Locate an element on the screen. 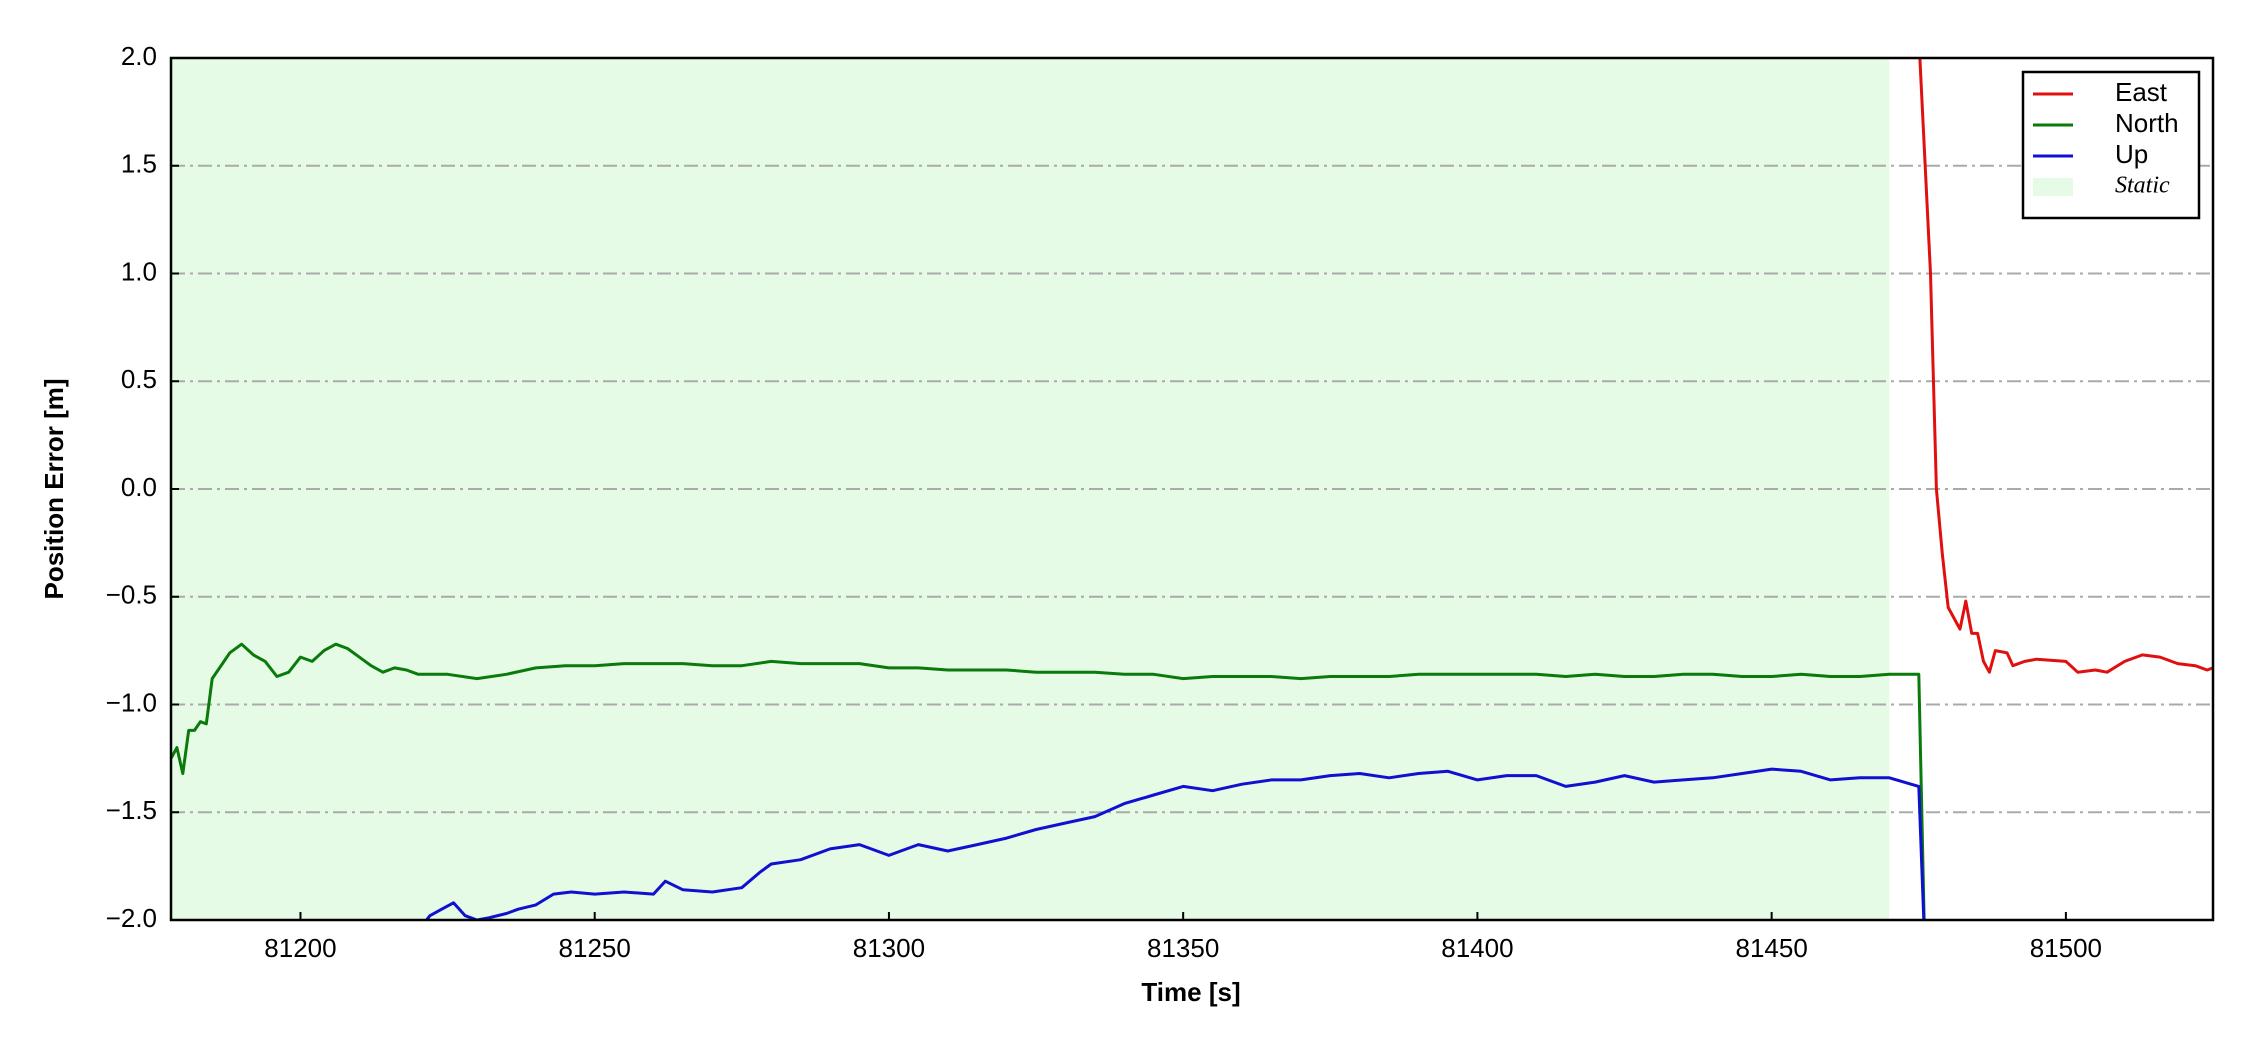  x-tick-label: 81300 is located at coordinates (889, 948).